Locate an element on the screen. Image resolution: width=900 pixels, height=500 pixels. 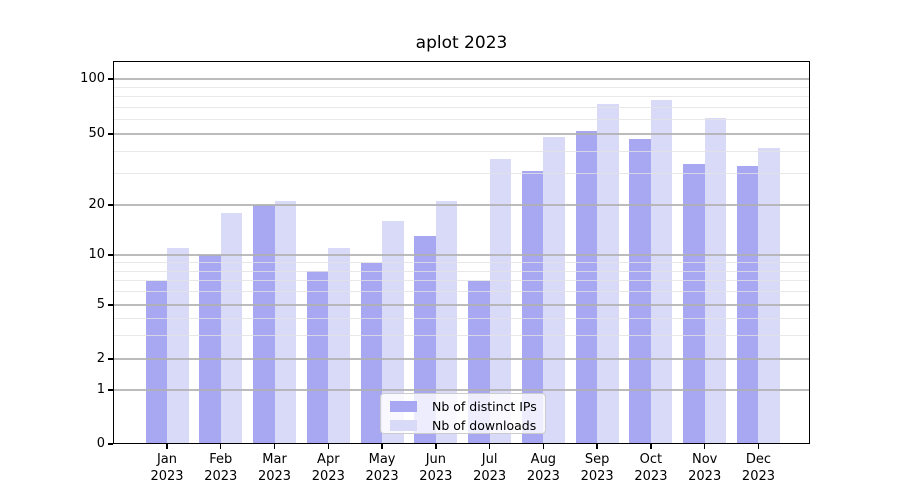
x-tick-label-jan: Jan 2023 is located at coordinates (167, 468).